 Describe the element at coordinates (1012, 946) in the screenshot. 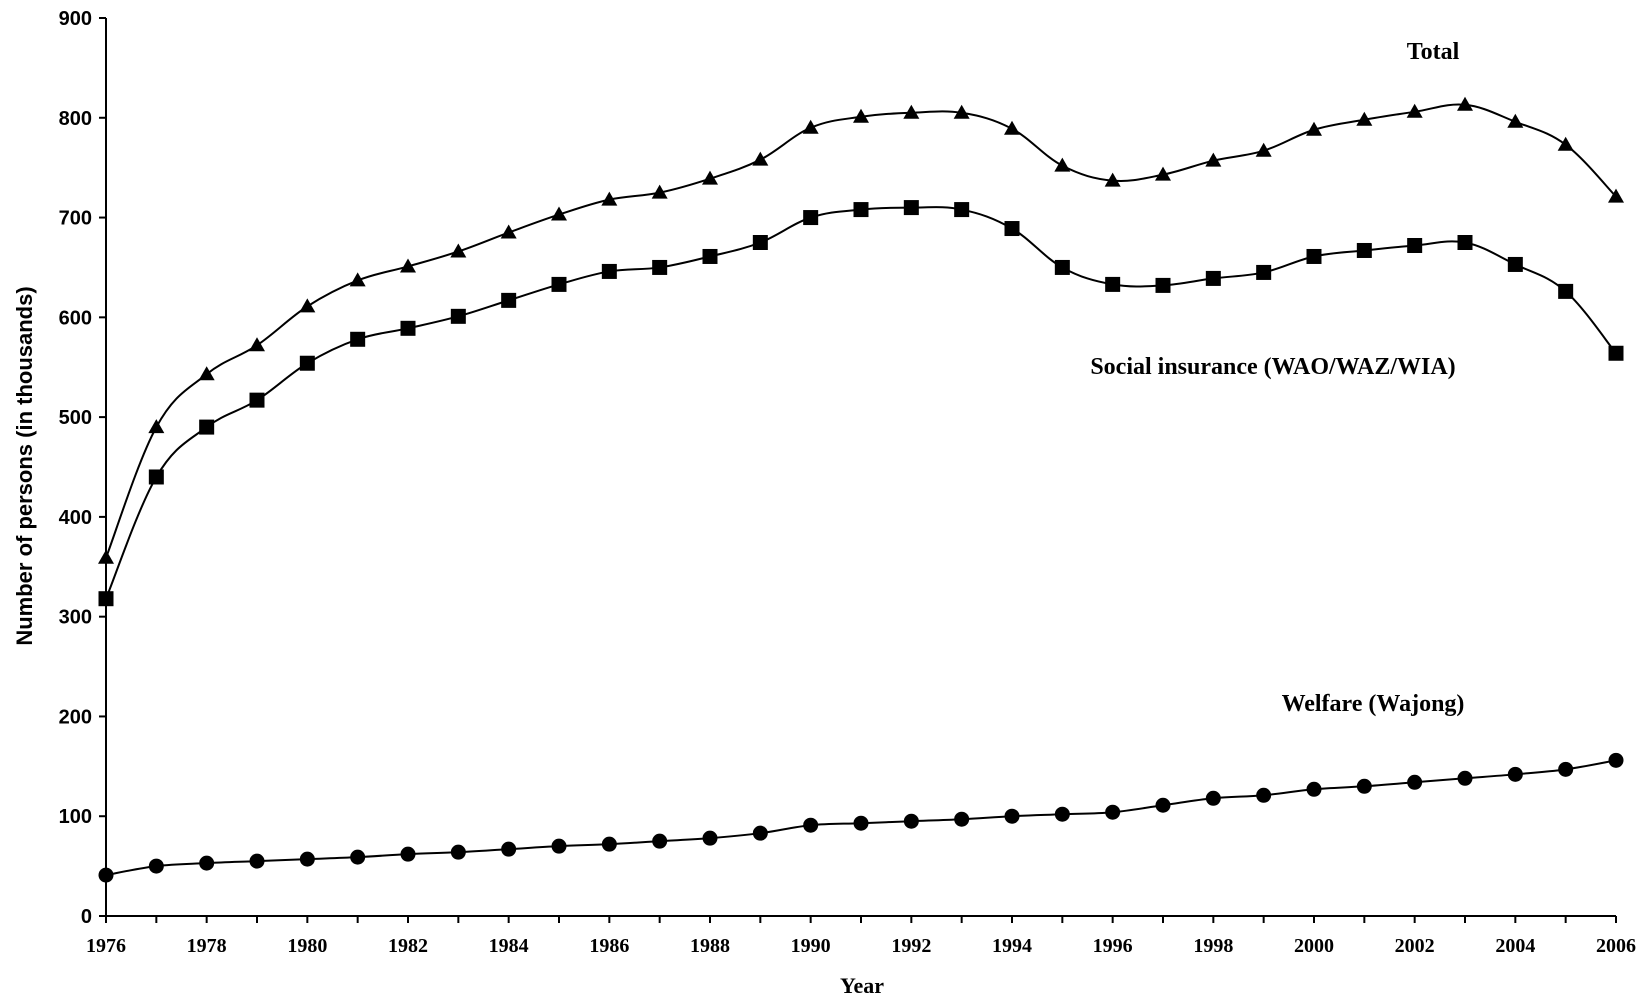

I see `x-tick-label: 1994` at that location.